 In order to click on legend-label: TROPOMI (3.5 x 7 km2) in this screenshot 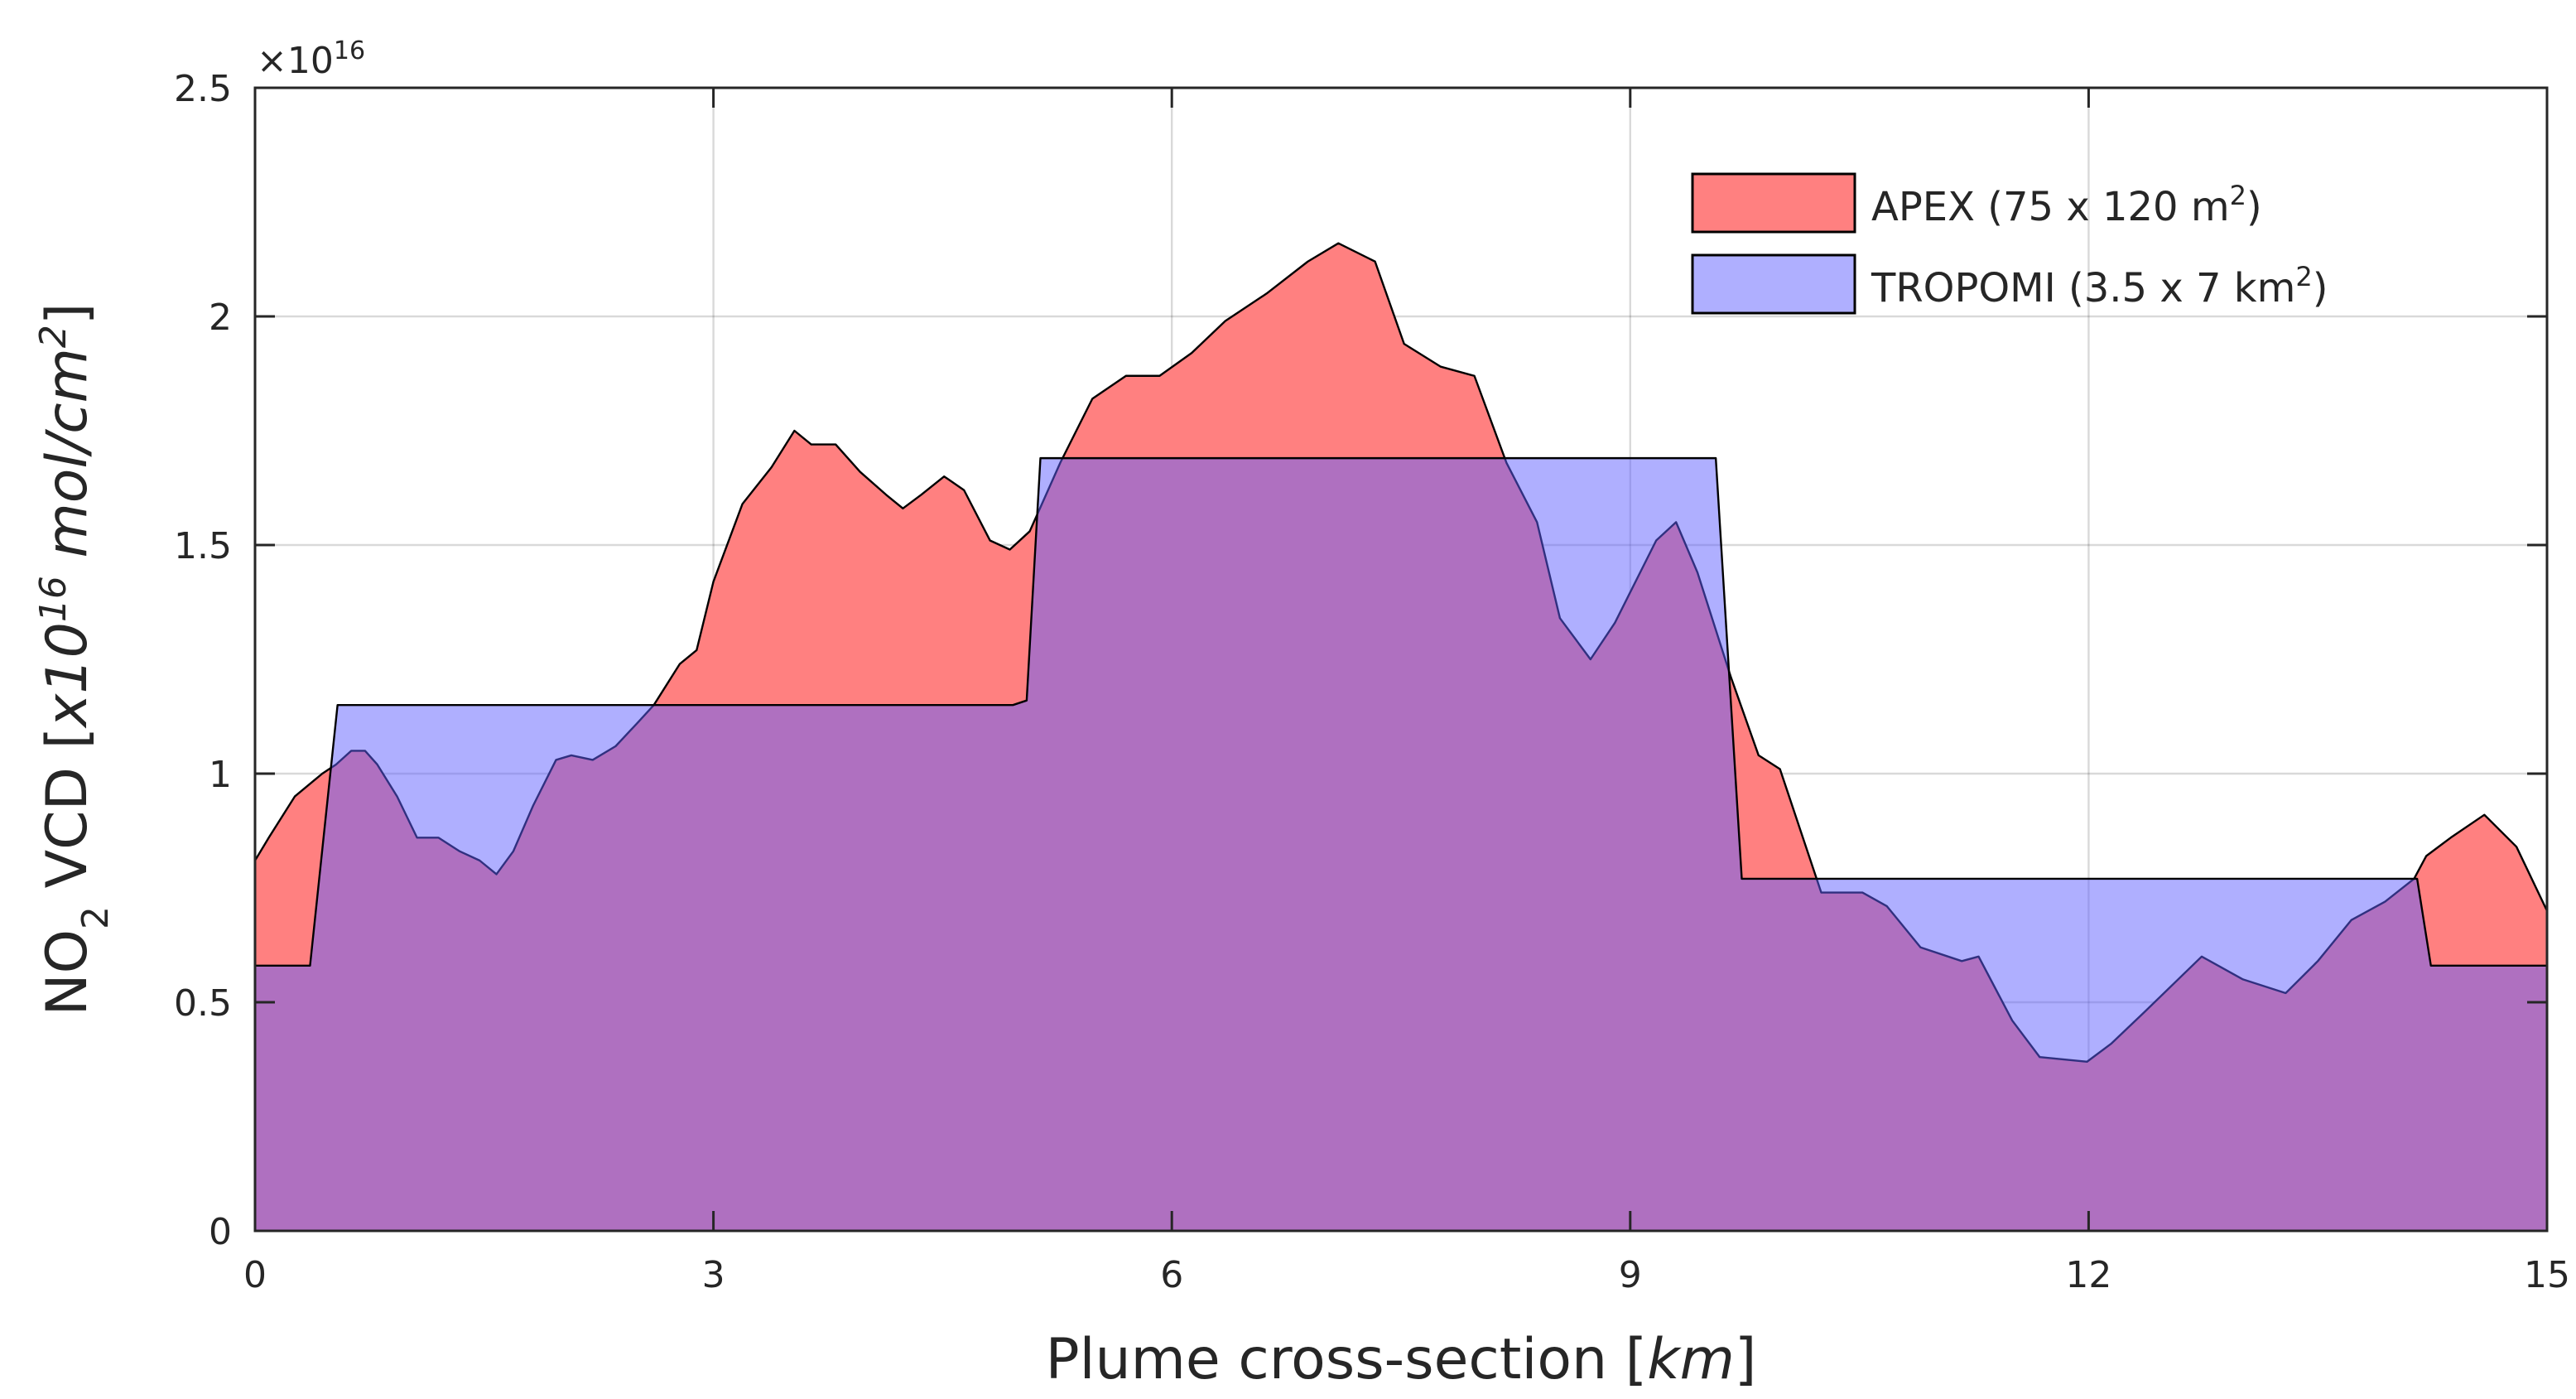, I will do `click(2099, 286)`.